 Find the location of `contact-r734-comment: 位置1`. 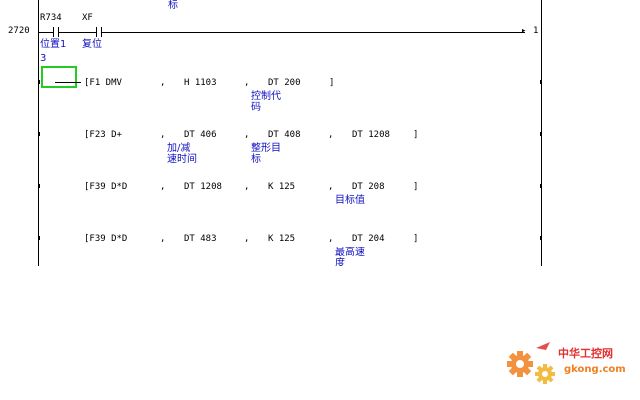

contact-r734-comment: 位置1 is located at coordinates (53, 44).